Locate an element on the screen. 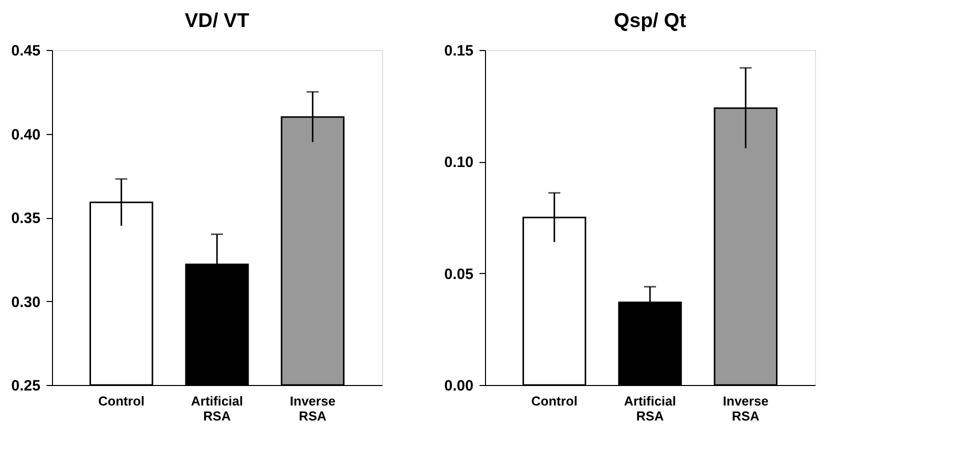 This screenshot has width=965, height=457. y-tick-label: 0.00 is located at coordinates (459, 386).